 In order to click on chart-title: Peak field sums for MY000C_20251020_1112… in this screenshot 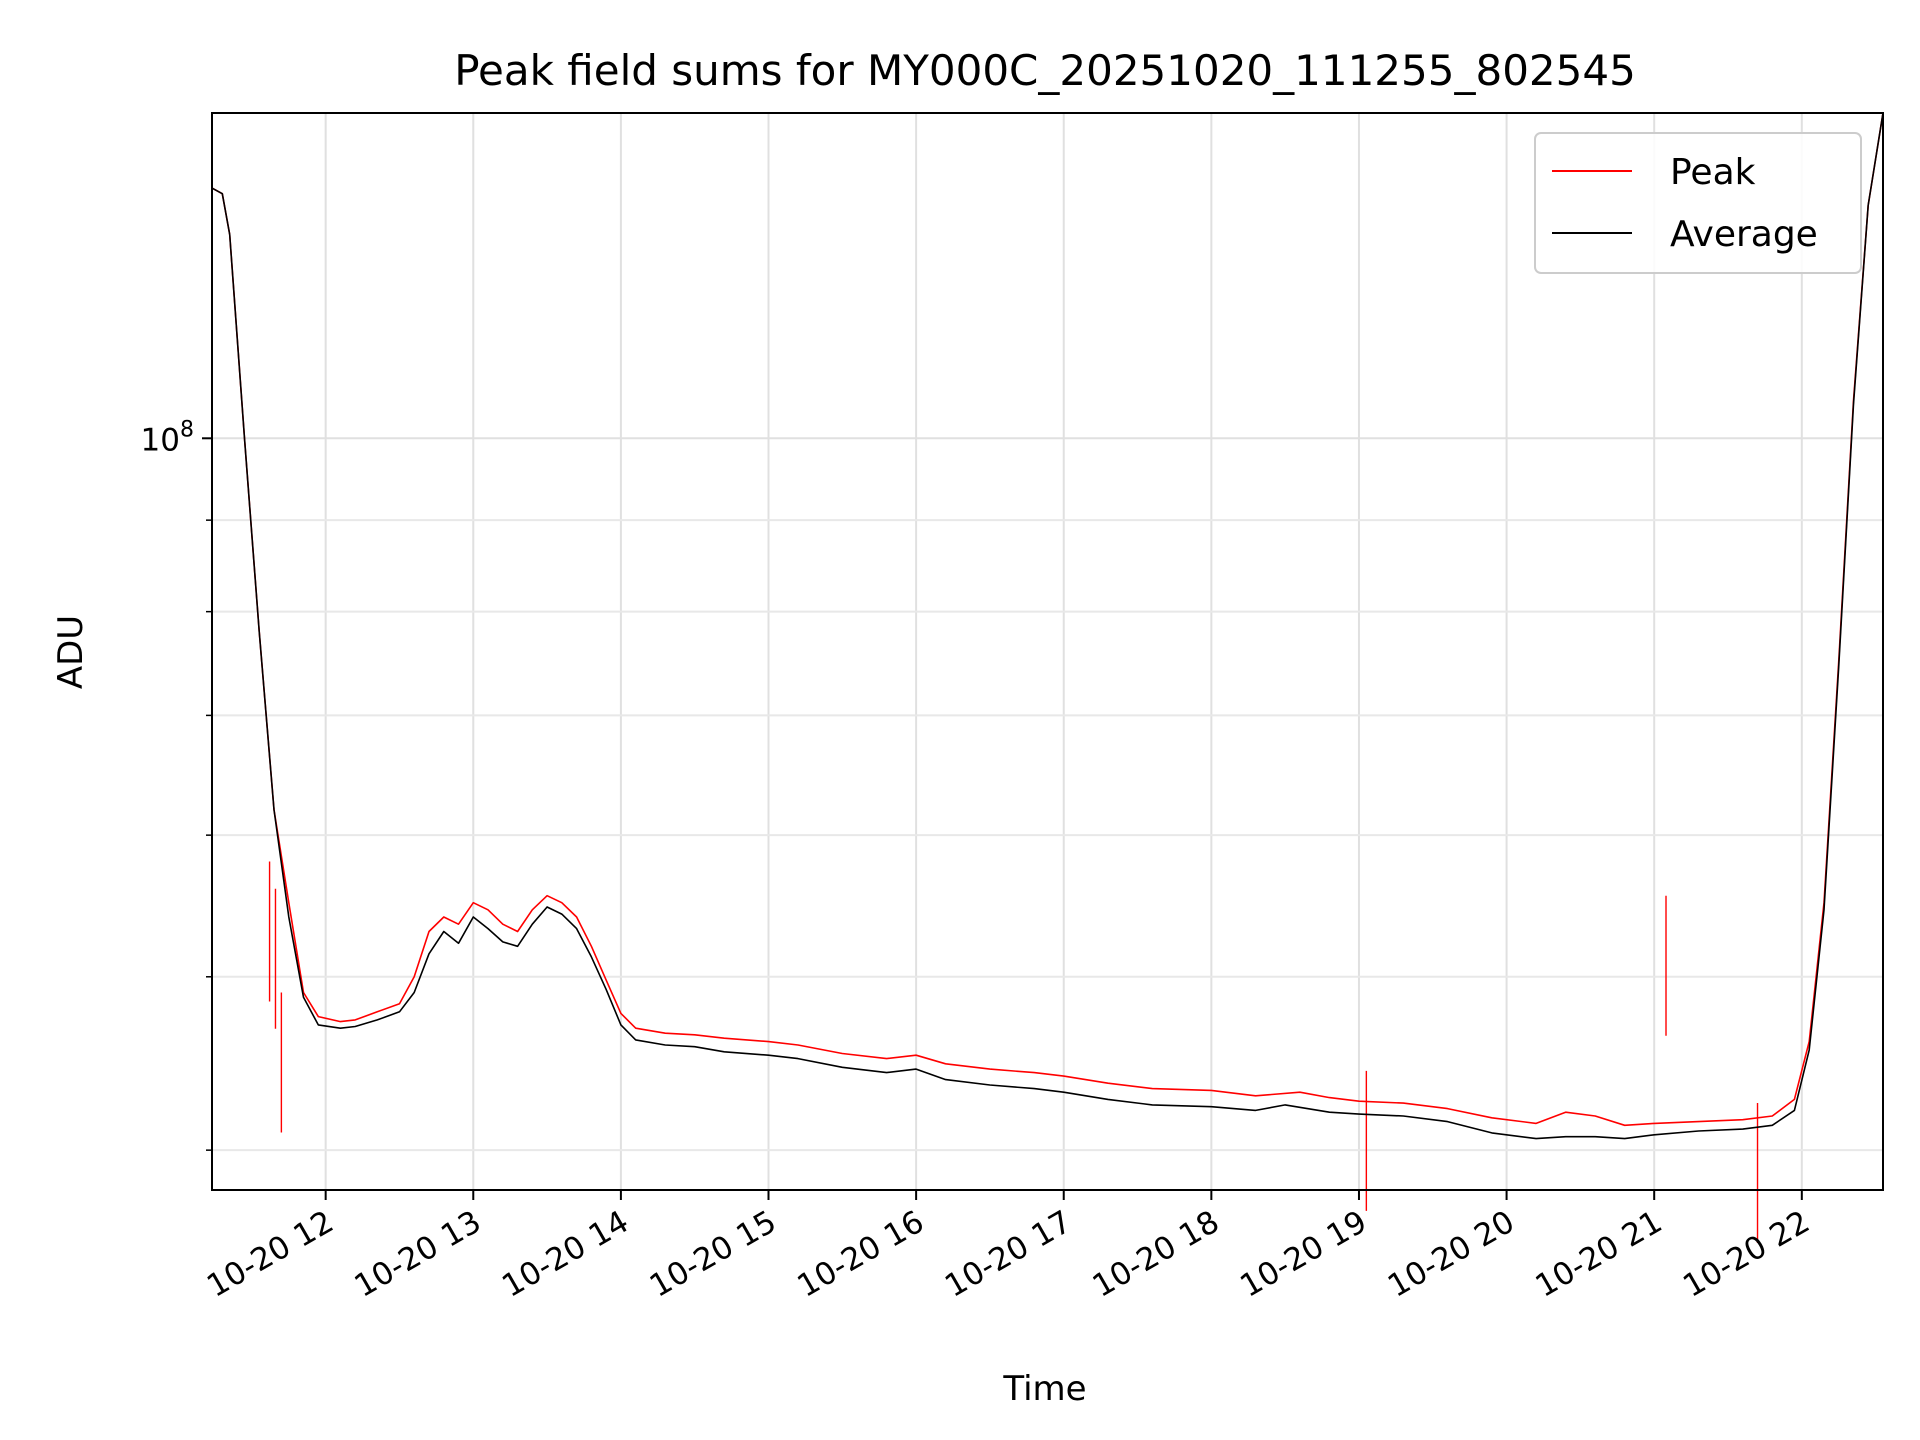, I will do `click(1045, 70)`.